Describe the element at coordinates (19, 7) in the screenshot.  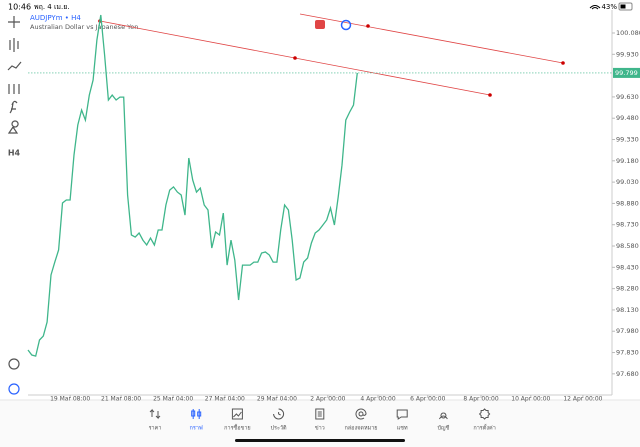
I see `status-time: 10:46` at that location.